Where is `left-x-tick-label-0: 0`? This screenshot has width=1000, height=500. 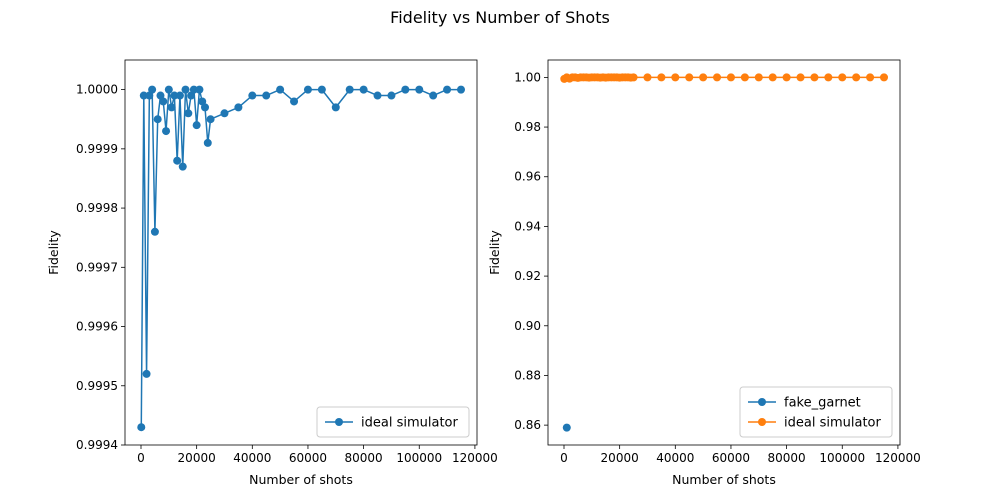
left-x-tick-label-0: 0 is located at coordinates (141, 458).